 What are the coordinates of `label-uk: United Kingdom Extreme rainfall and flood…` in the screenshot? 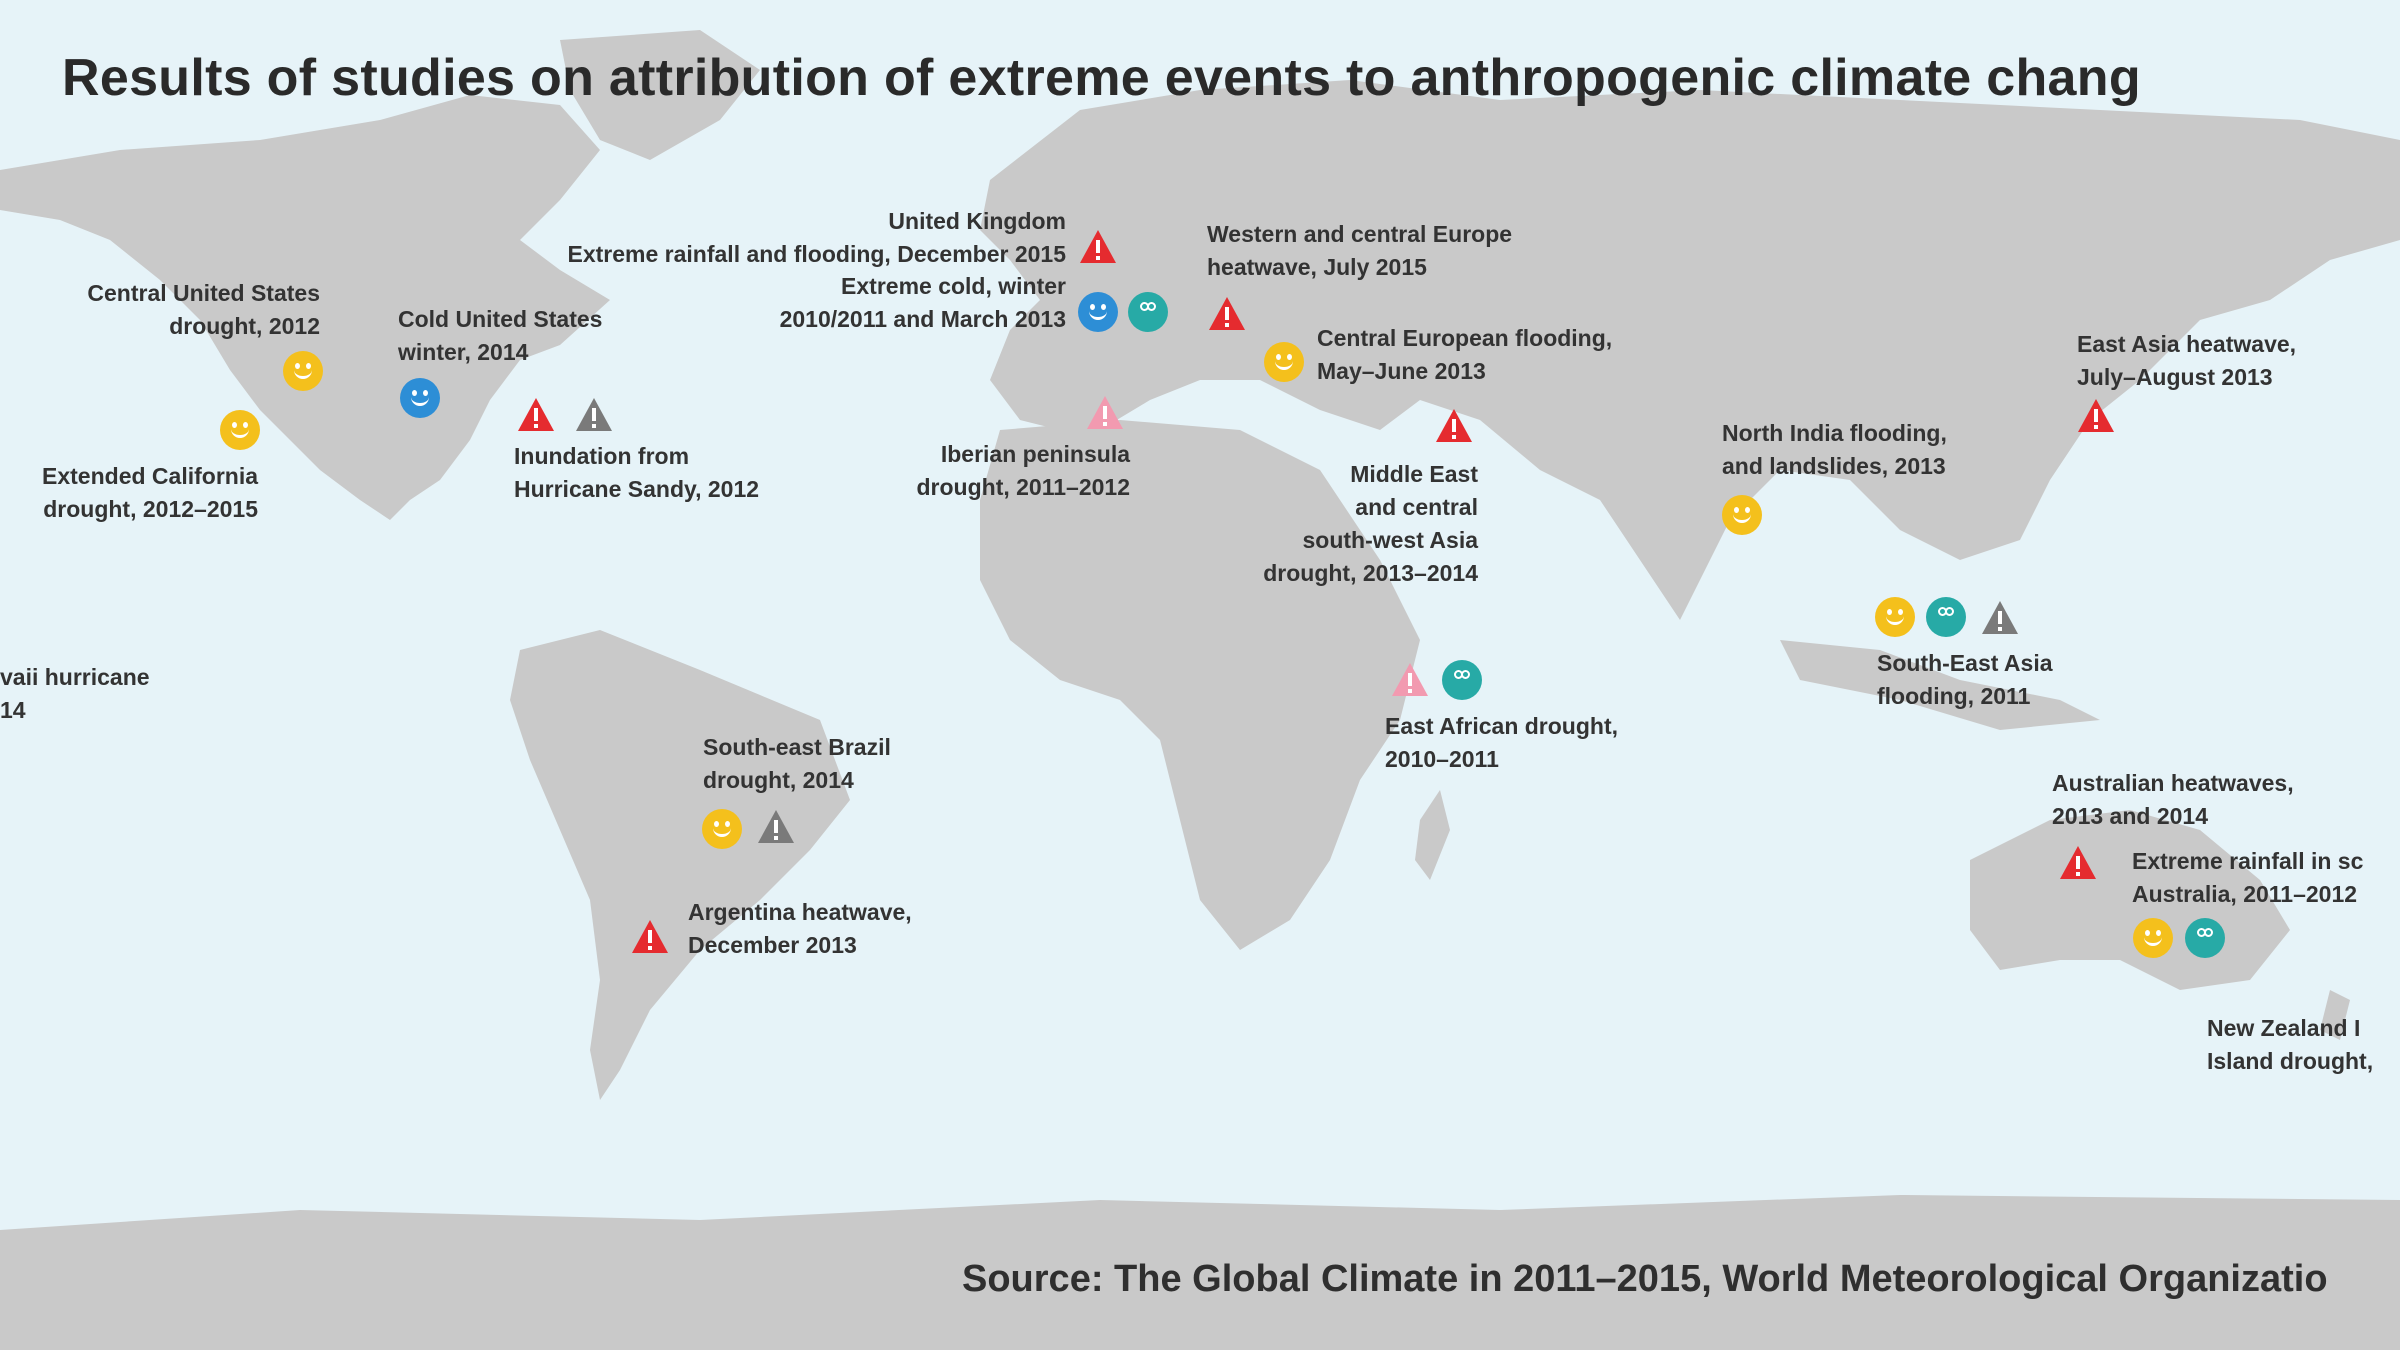 It's located at (817, 237).